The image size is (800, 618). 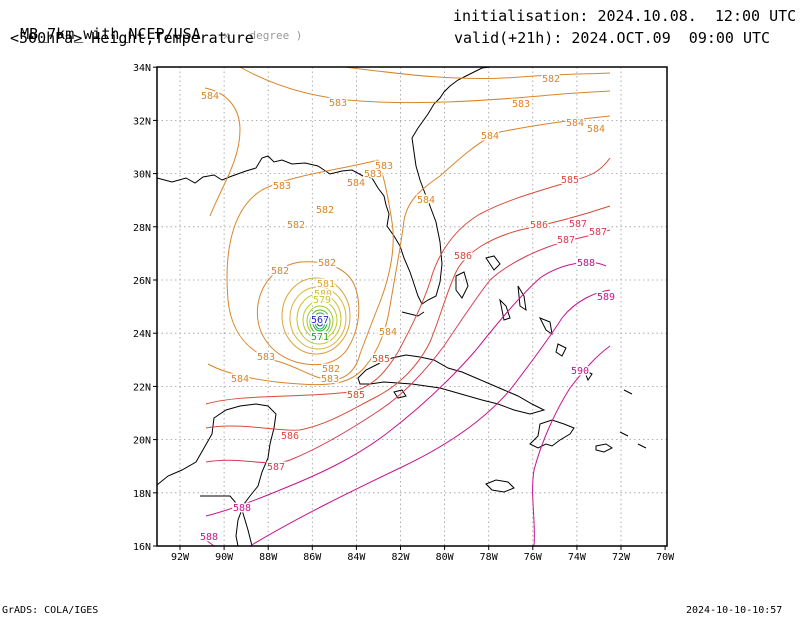 What do you see at coordinates (521, 16) in the screenshot?
I see `init-label: initialisation:` at bounding box center [521, 16].